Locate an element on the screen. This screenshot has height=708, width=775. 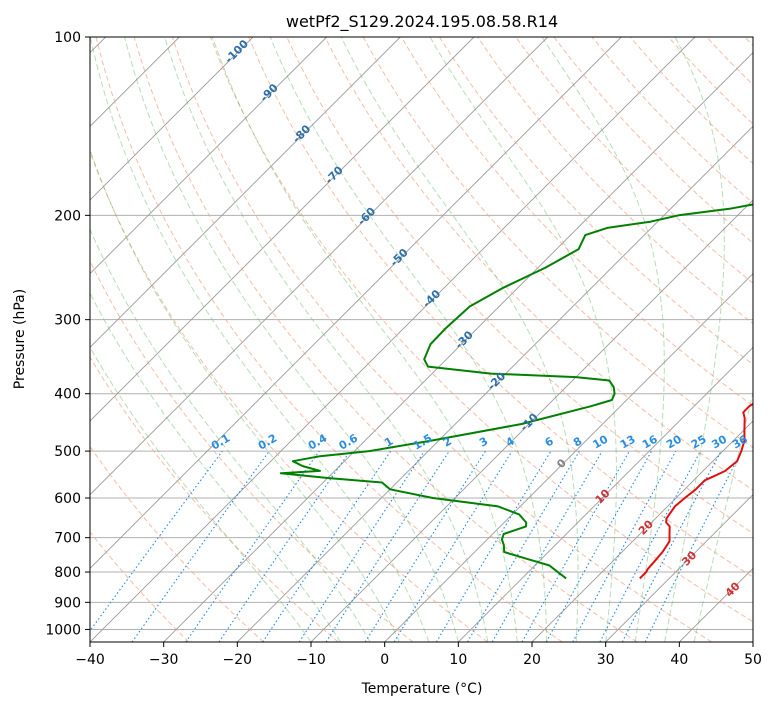
y-tick-label: 400 is located at coordinates (67, 395).